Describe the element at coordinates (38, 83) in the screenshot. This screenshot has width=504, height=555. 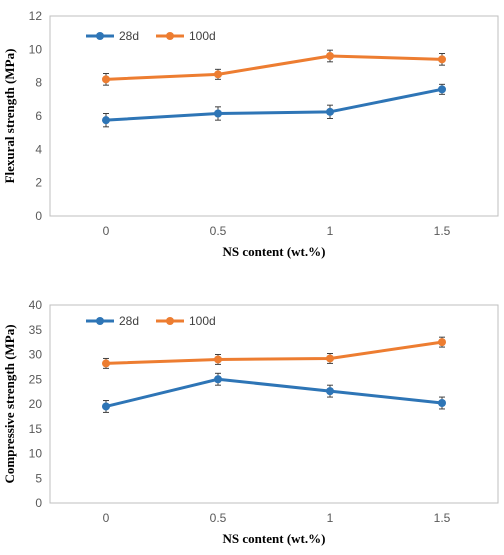
I see `y-tick-label: 8` at that location.